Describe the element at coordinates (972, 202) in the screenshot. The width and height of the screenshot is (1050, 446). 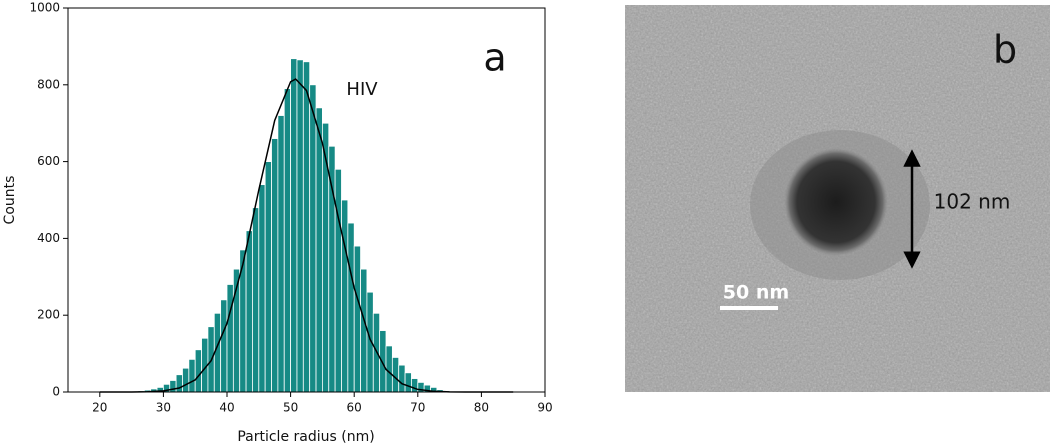
I see `measurement-label: 102 nm` at that location.